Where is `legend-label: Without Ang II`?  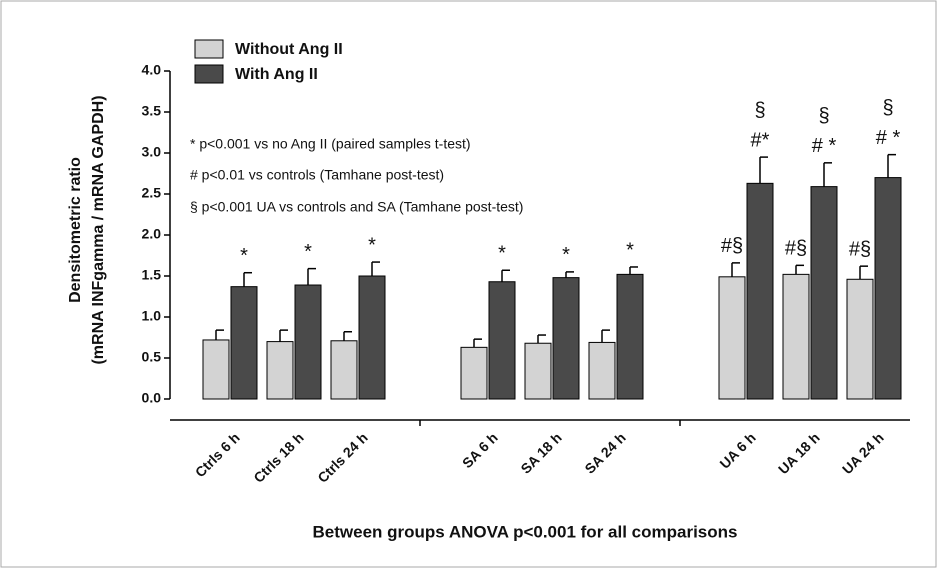
legend-label: Without Ang II is located at coordinates (289, 49).